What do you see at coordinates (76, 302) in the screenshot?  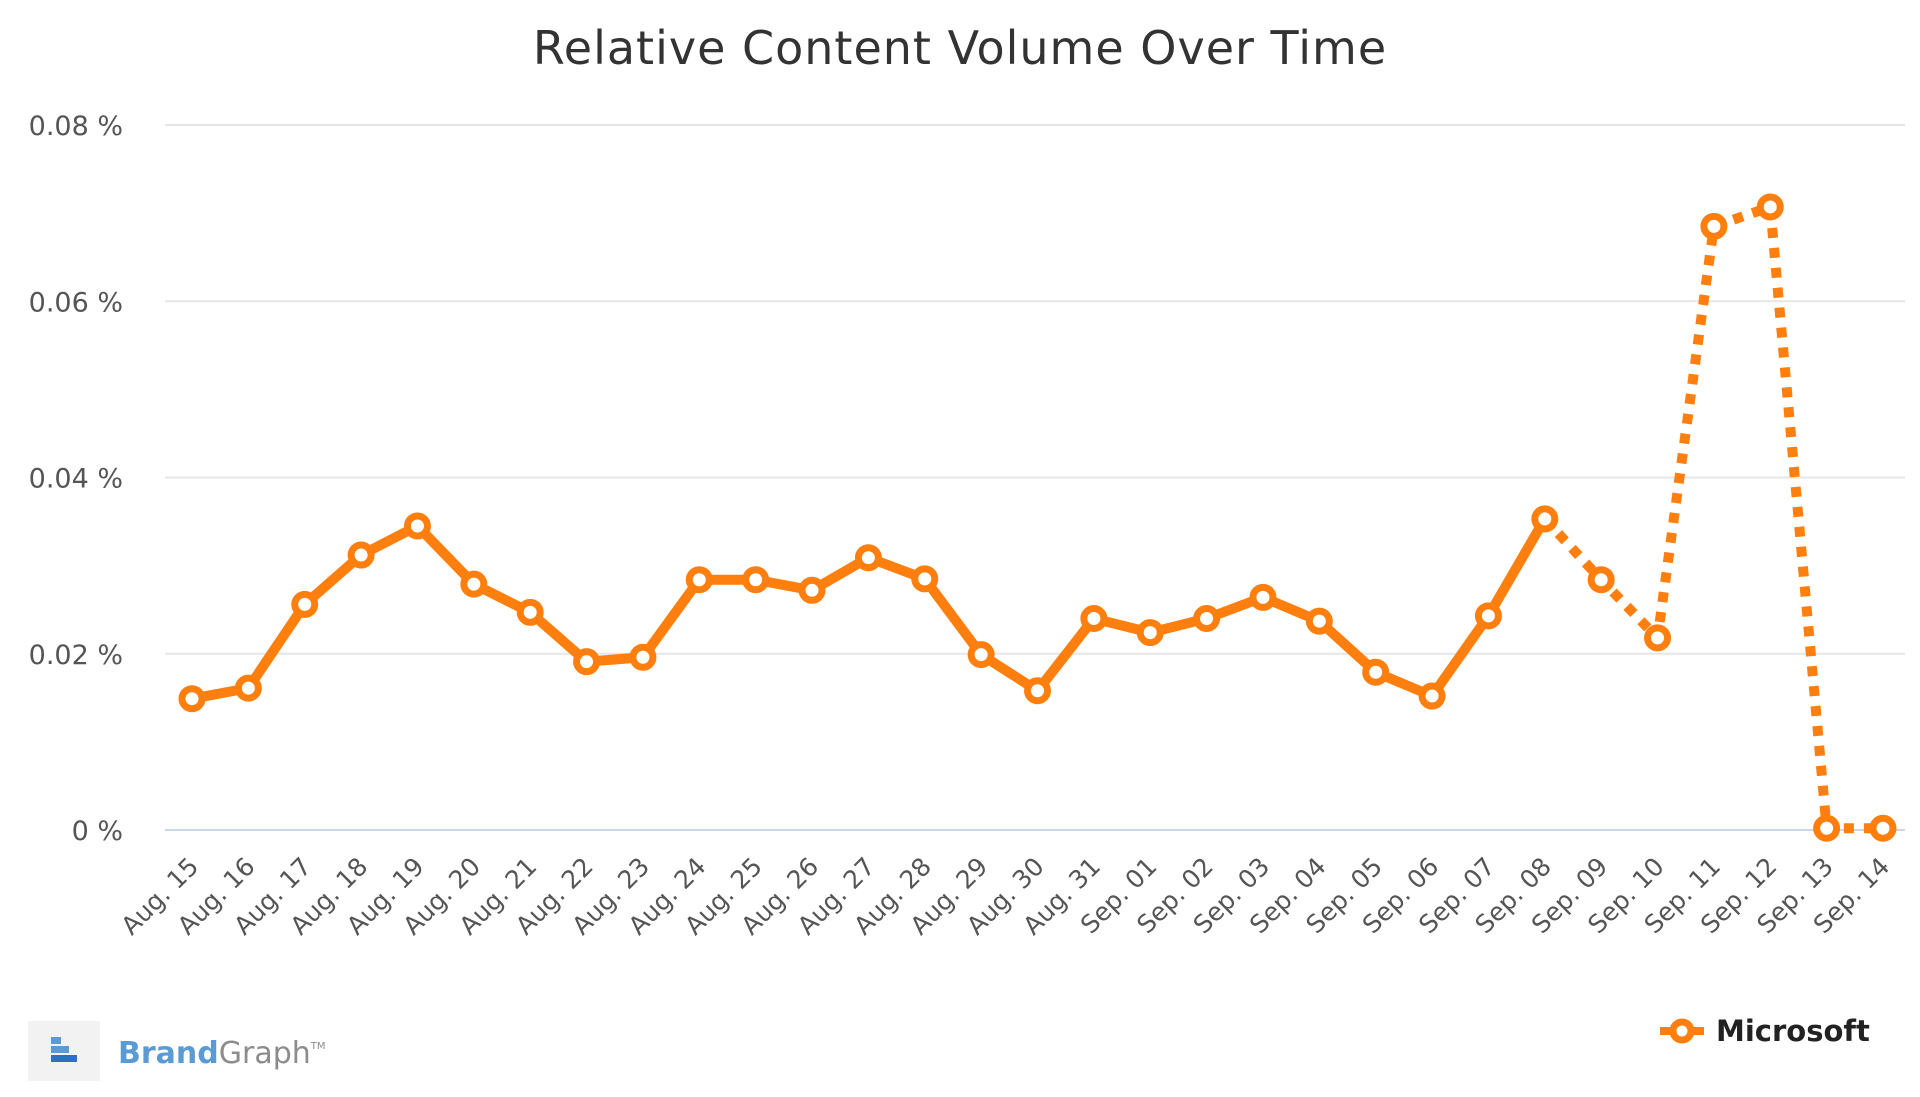 I see `y-tick-label: 0.06 %` at bounding box center [76, 302].